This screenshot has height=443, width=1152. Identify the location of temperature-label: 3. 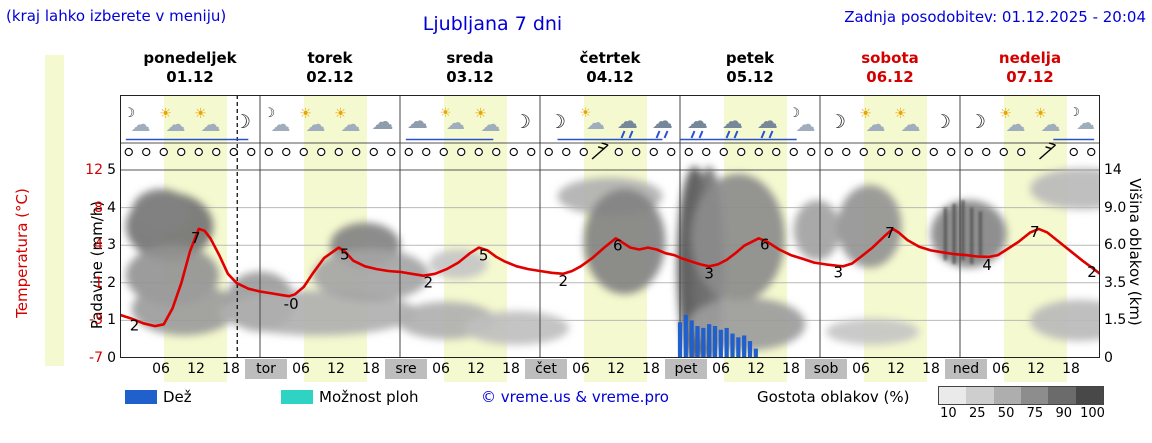
(709, 273).